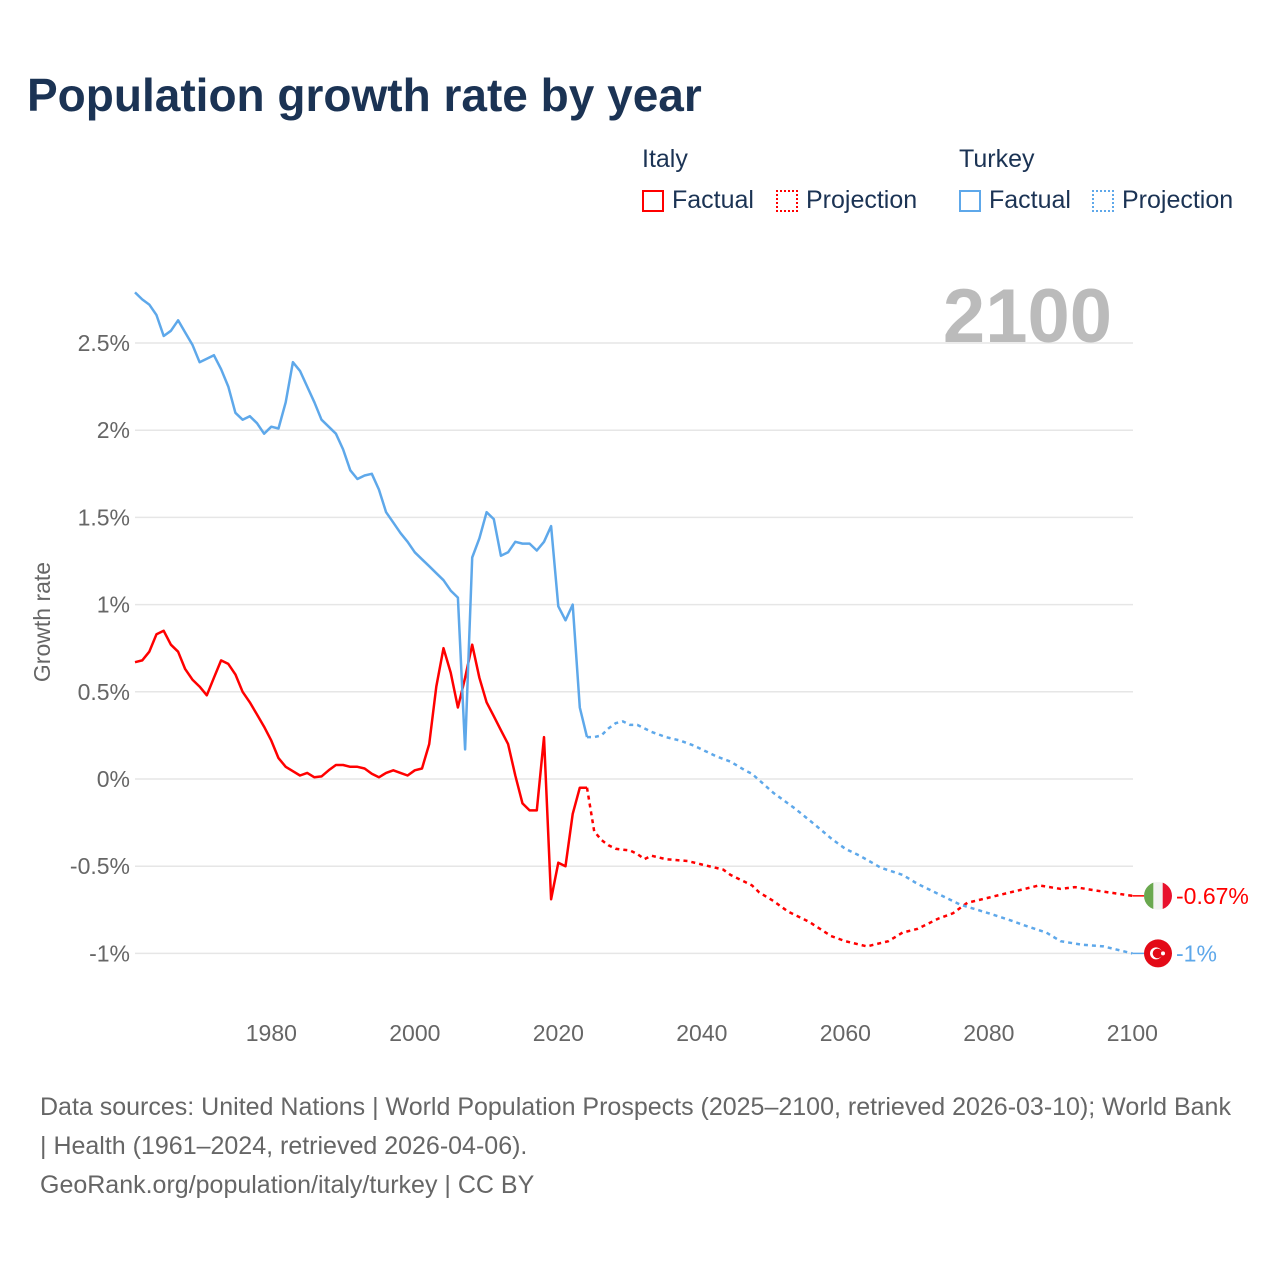 The height and width of the screenshot is (1280, 1280). Describe the element at coordinates (113, 779) in the screenshot. I see `y-tick-label: 0%` at that location.